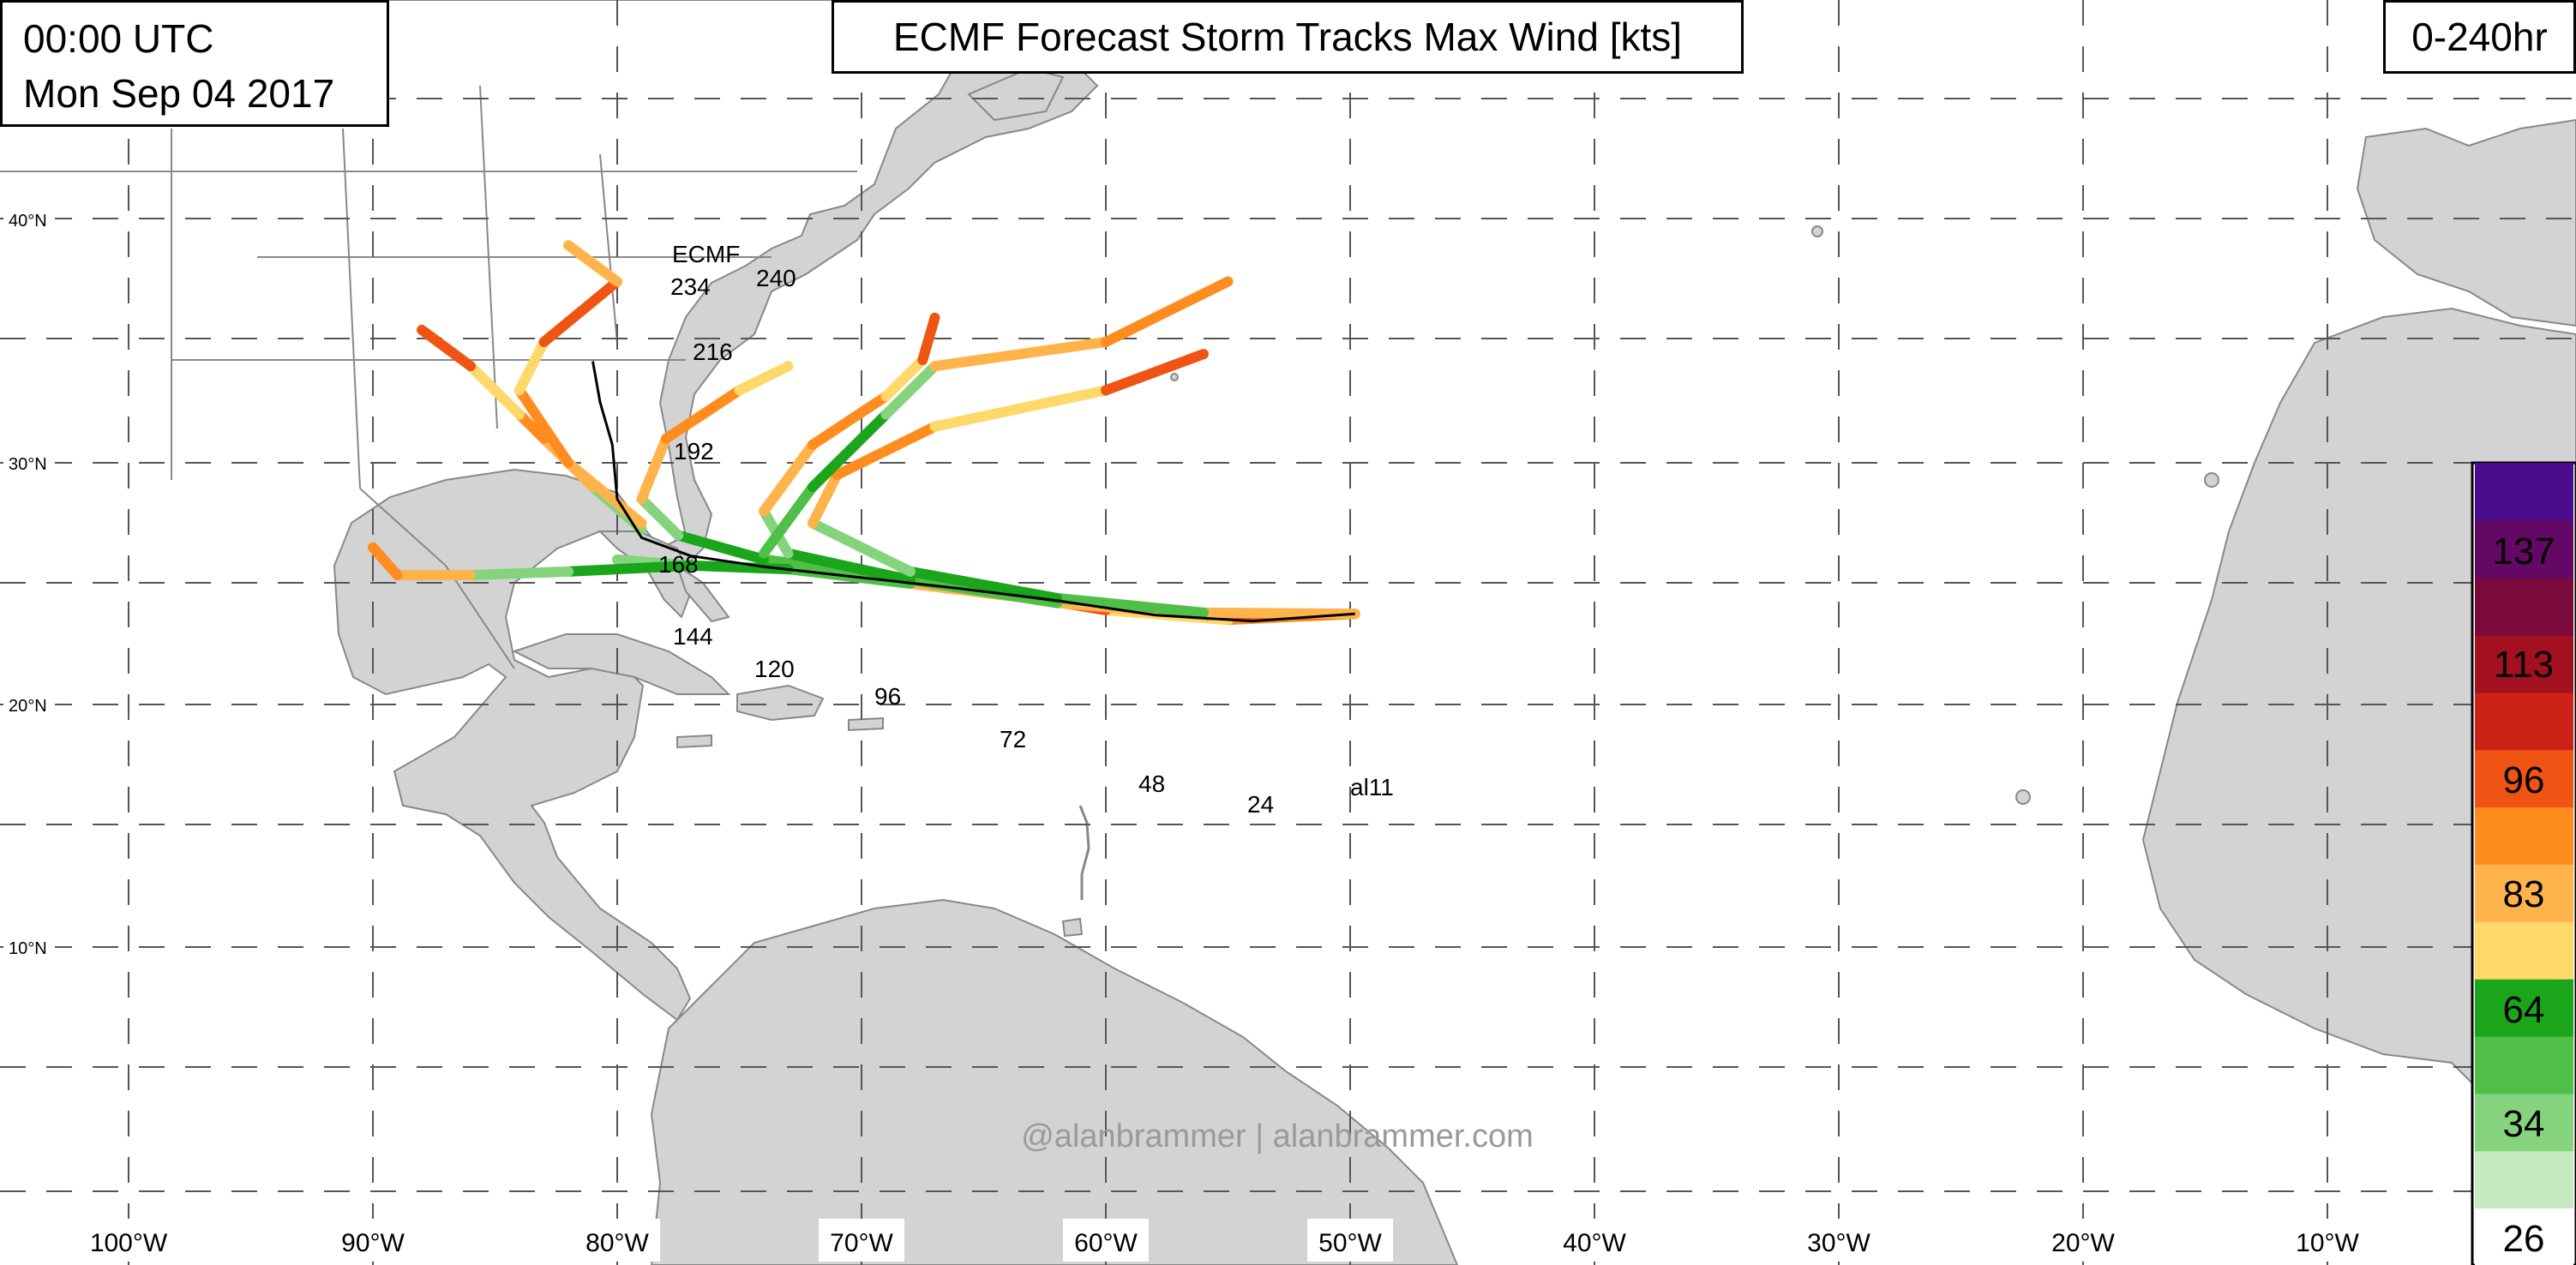 This screenshot has height=1265, width=2576. I want to click on colorbar-label-113: 113, so click(2524, 665).